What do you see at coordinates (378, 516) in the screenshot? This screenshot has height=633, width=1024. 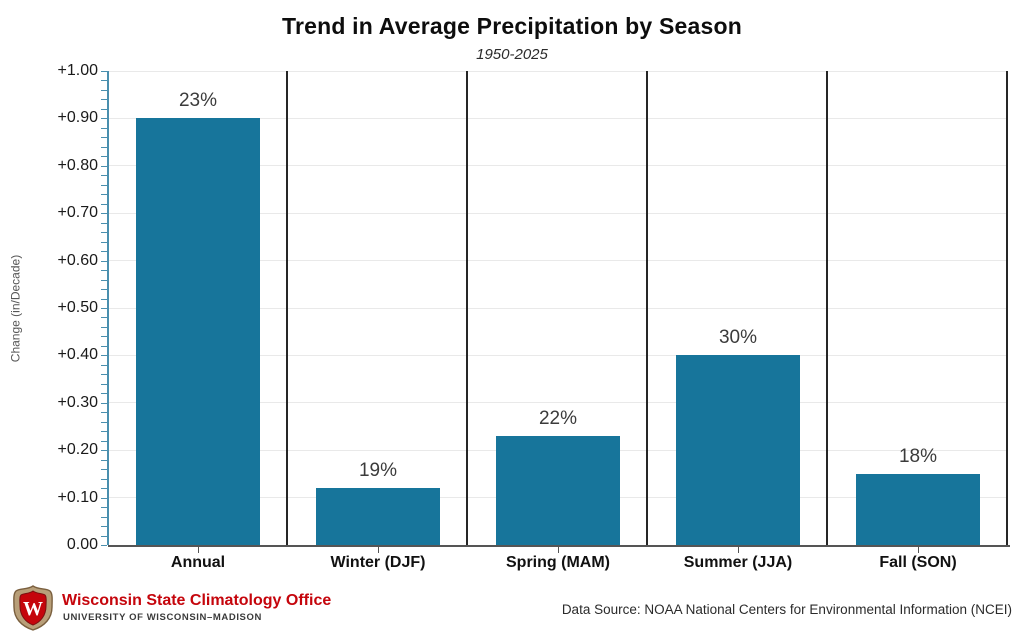 I see `bar-winter-djf` at bounding box center [378, 516].